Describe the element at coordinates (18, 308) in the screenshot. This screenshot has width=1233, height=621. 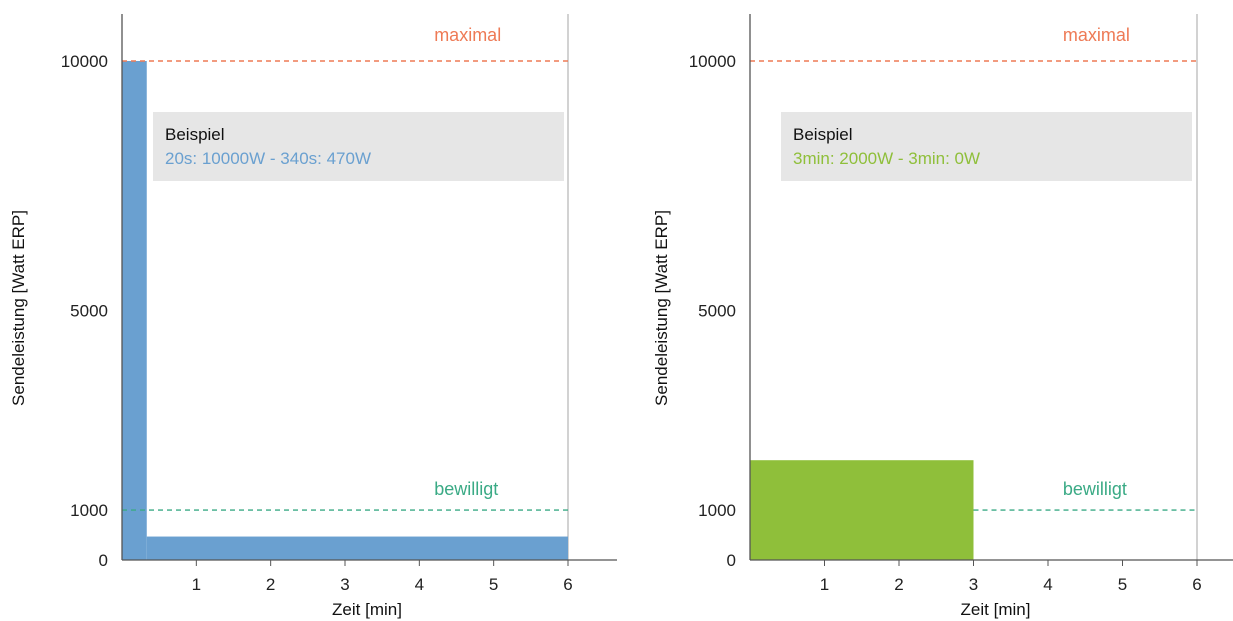
I see `chart1-y-axis-title: Sendeleistung [Watt ERP]` at that location.